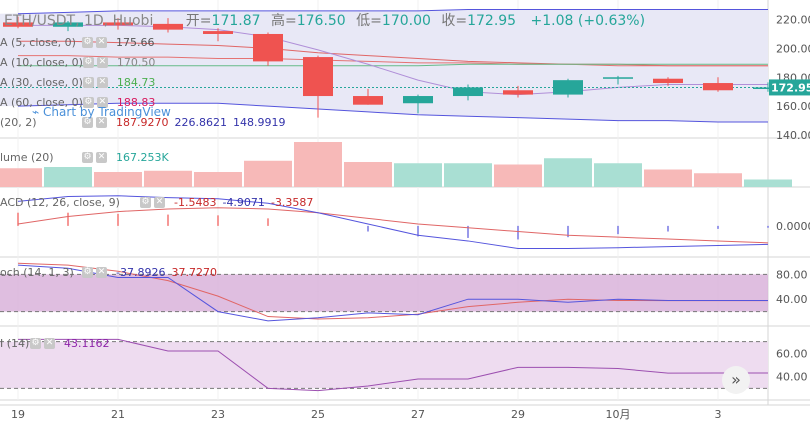 This screenshot has width=810, height=428. Describe the element at coordinates (41, 62) in the screenshot. I see `ma10-label: A (10, close, 0)` at that location.